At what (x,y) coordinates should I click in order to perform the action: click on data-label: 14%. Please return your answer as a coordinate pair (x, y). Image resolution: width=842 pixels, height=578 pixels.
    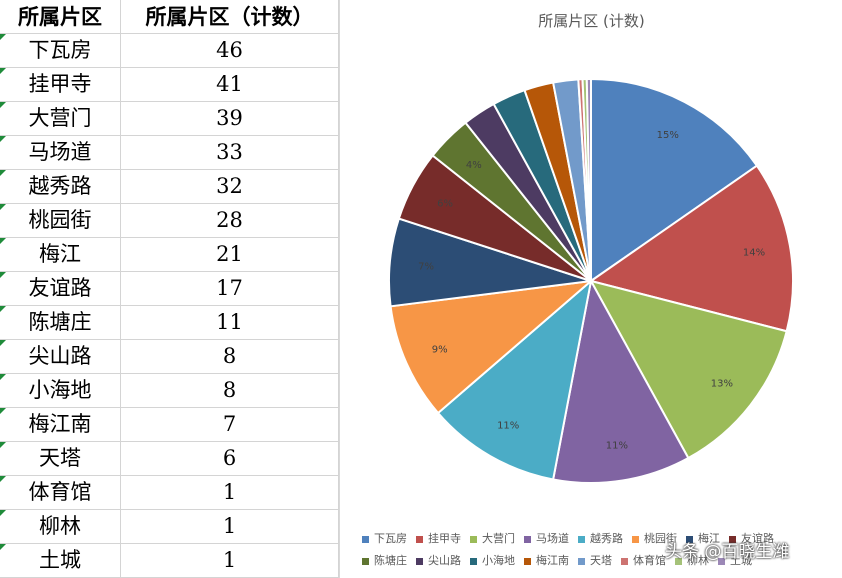
    Looking at the image, I should click on (754, 253).